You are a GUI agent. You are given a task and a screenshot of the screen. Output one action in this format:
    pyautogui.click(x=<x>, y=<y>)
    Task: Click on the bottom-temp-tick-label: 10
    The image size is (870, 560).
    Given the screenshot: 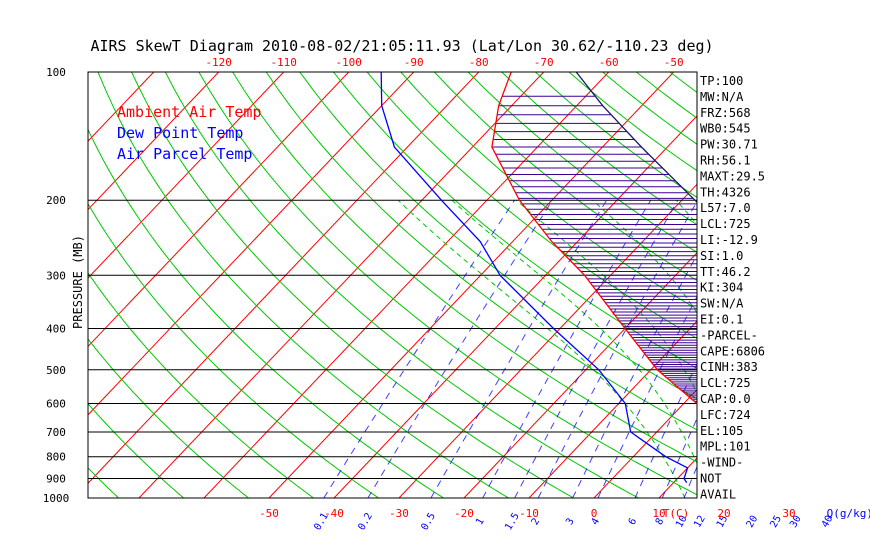 What is the action you would take?
    pyautogui.click(x=658, y=513)
    